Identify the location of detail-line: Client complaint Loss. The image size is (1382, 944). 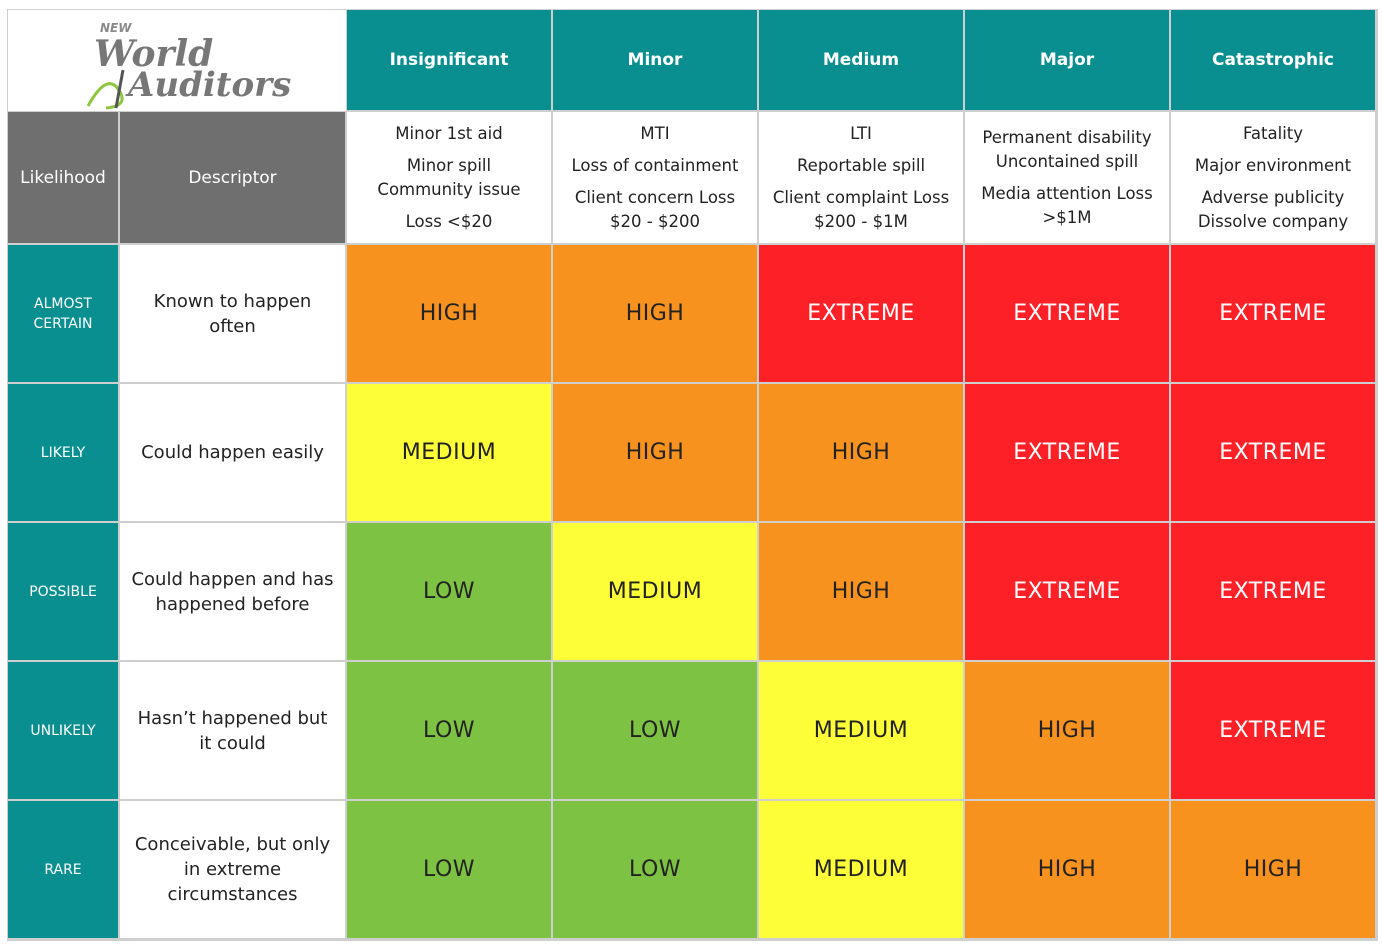
(861, 197).